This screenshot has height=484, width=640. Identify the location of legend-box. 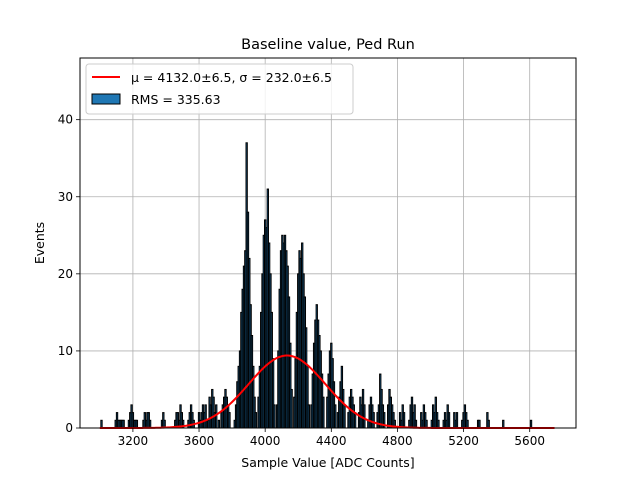
(219, 89).